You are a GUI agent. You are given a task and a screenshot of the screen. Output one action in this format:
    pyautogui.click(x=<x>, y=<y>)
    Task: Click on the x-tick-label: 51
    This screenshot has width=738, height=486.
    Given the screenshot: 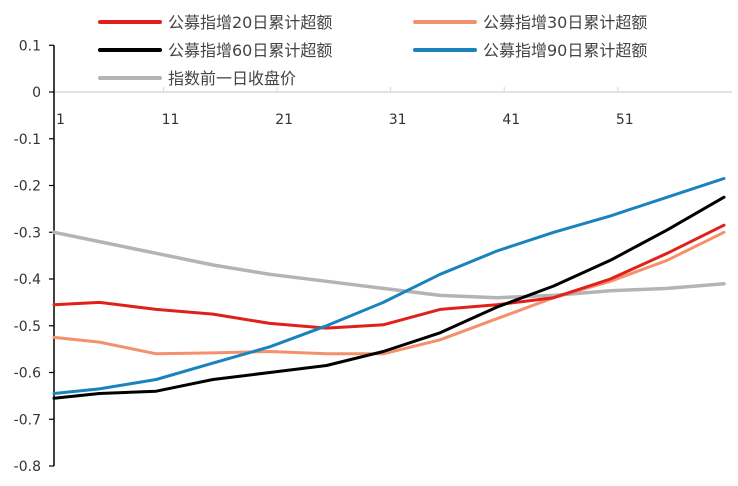 What is the action you would take?
    pyautogui.click(x=625, y=120)
    